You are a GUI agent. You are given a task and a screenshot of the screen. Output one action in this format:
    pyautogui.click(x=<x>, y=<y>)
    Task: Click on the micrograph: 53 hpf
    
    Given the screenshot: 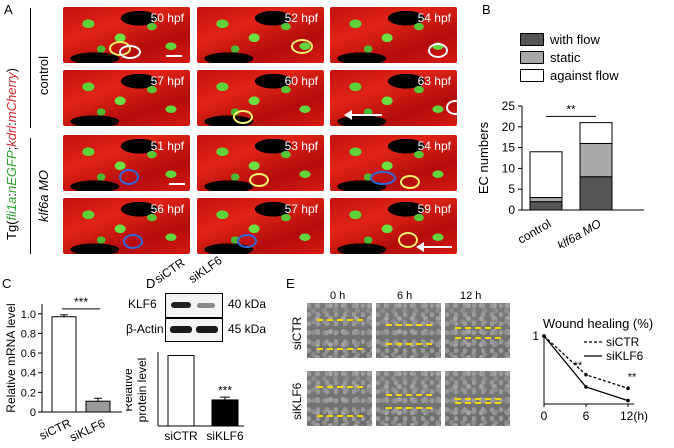 What is the action you would take?
    pyautogui.click(x=260, y=163)
    